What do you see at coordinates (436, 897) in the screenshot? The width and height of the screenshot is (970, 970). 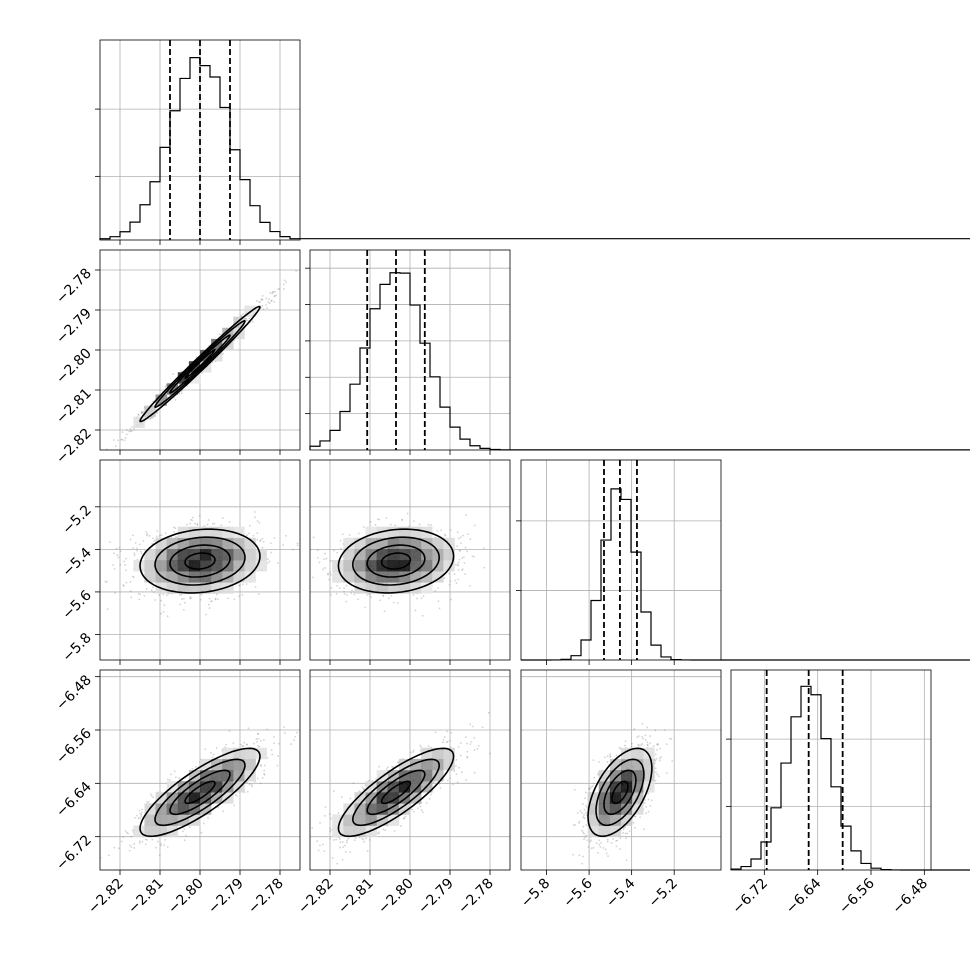 I see `x-tick-label-col1-3: −2.79` at bounding box center [436, 897].